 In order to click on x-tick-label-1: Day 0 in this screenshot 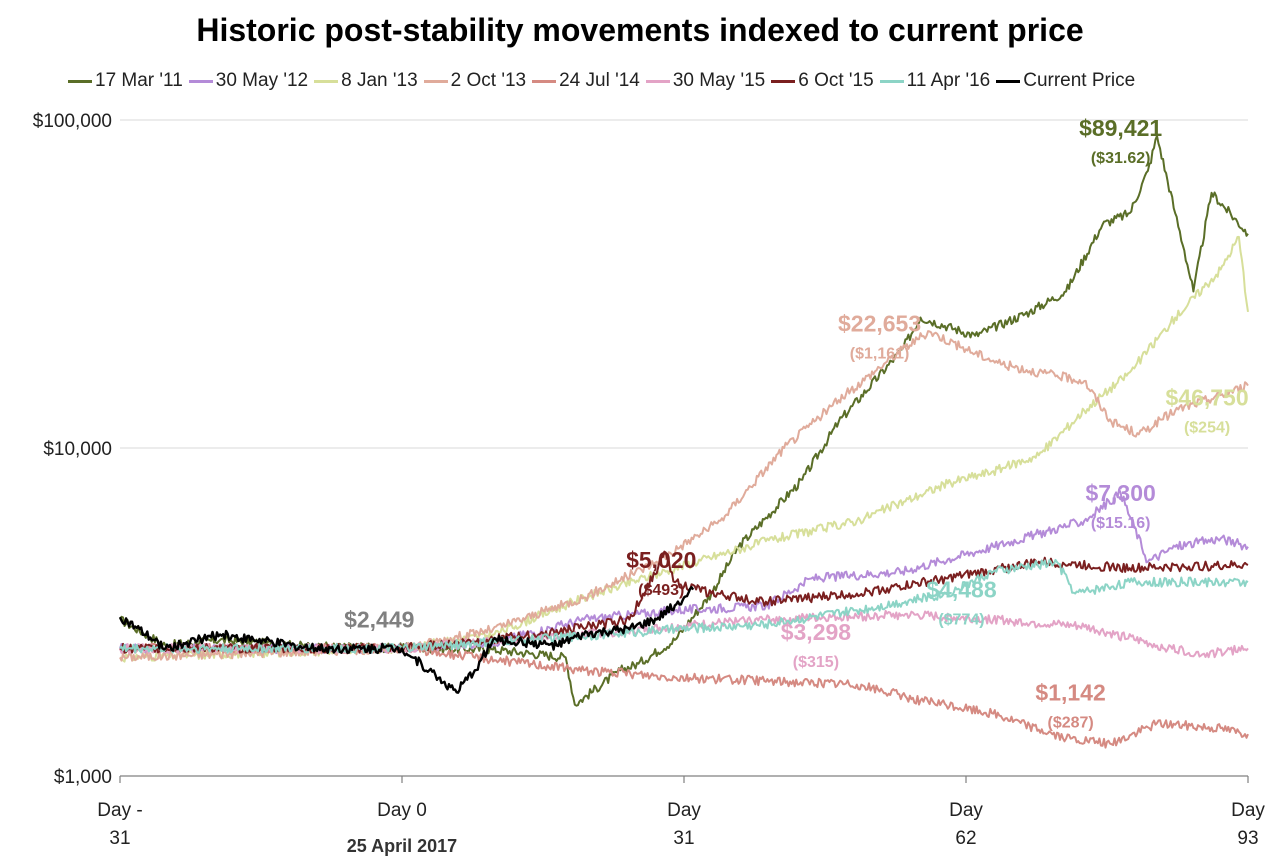, I will do `click(402, 810)`.